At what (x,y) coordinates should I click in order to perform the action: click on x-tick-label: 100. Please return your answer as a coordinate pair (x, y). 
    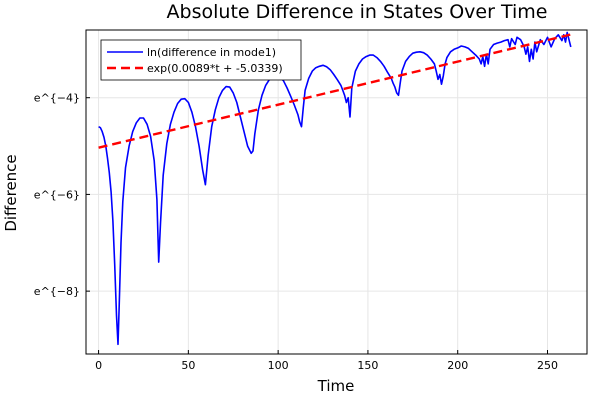
    Looking at the image, I should click on (278, 365).